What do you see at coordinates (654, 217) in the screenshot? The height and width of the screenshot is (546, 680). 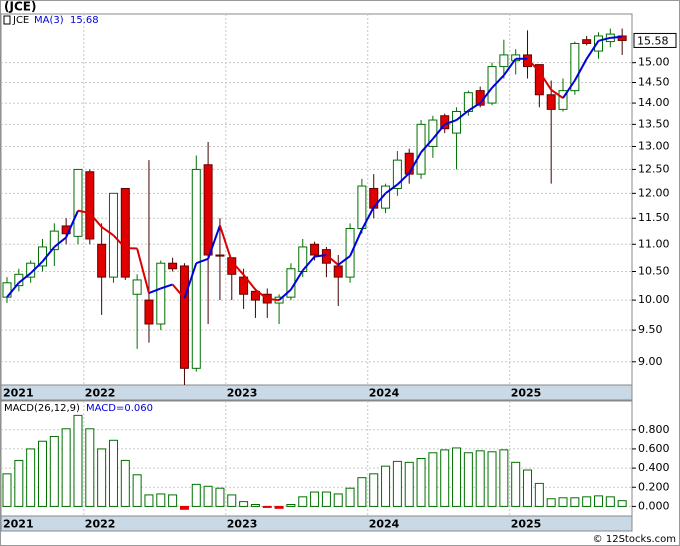 I see `y-tick-label: 11.50` at bounding box center [654, 217].